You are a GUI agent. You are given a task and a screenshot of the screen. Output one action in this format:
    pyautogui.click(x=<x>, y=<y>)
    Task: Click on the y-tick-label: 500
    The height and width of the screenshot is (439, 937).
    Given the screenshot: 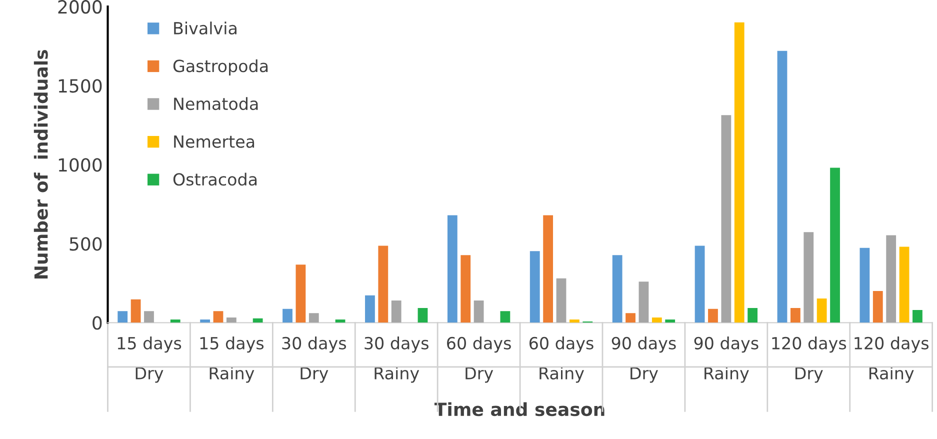 What is the action you would take?
    pyautogui.click(x=86, y=244)
    